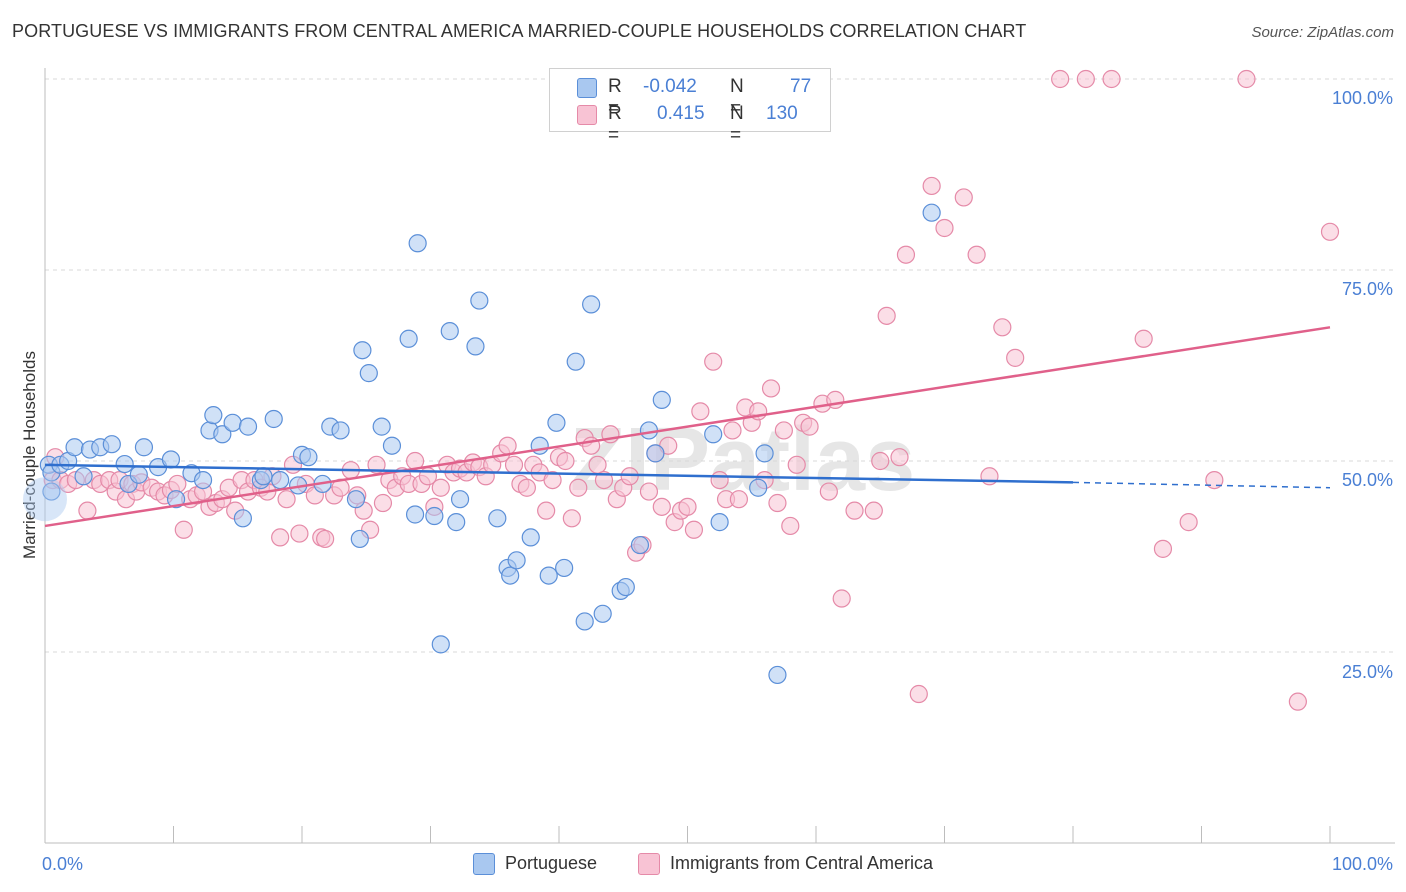  I want to click on central-america-legend-swatch, so click(649, 864).